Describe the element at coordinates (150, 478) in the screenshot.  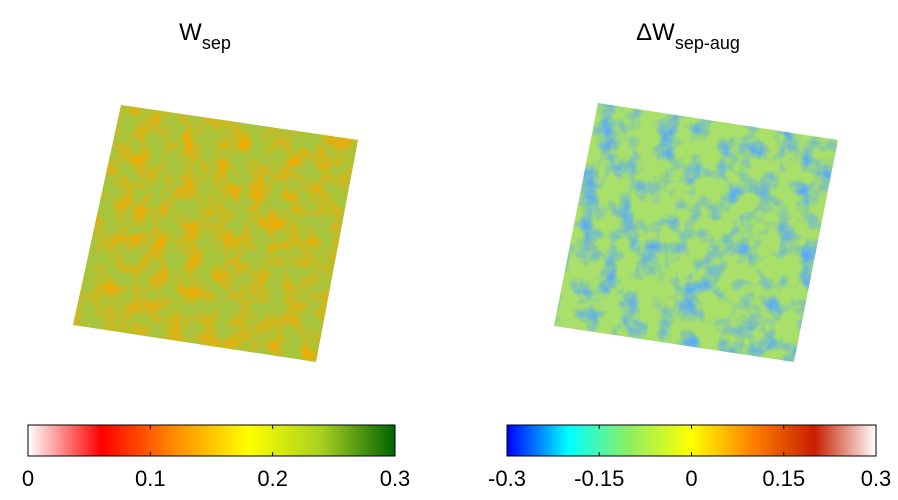
I see `colorbar-tick-label: 0.1` at that location.